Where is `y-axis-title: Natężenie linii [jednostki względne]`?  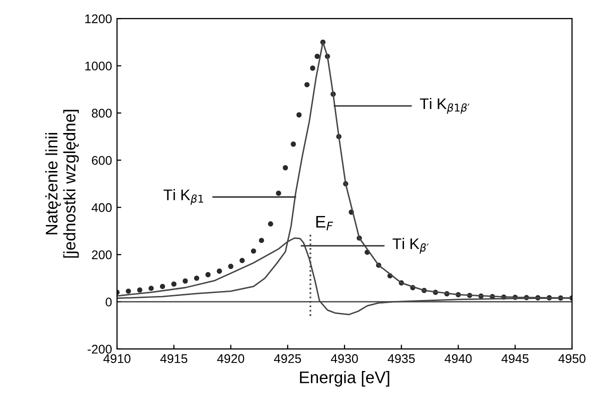 y-axis-title: Natężenie linii [jednostki względne] is located at coordinates (62, 184).